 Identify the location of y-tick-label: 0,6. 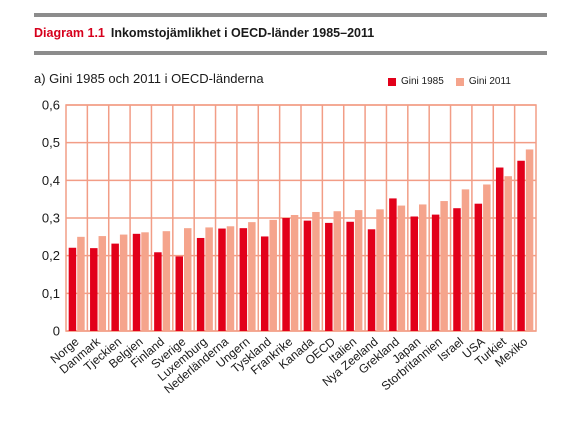
(51, 105).